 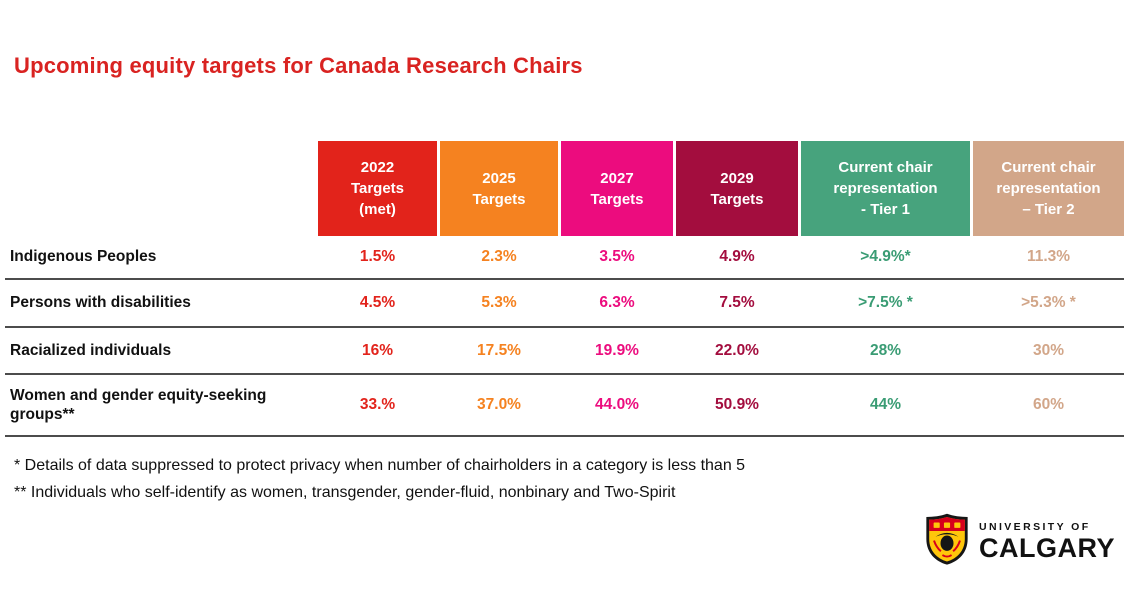 I want to click on cell-value: 30%, so click(x=1048, y=350).